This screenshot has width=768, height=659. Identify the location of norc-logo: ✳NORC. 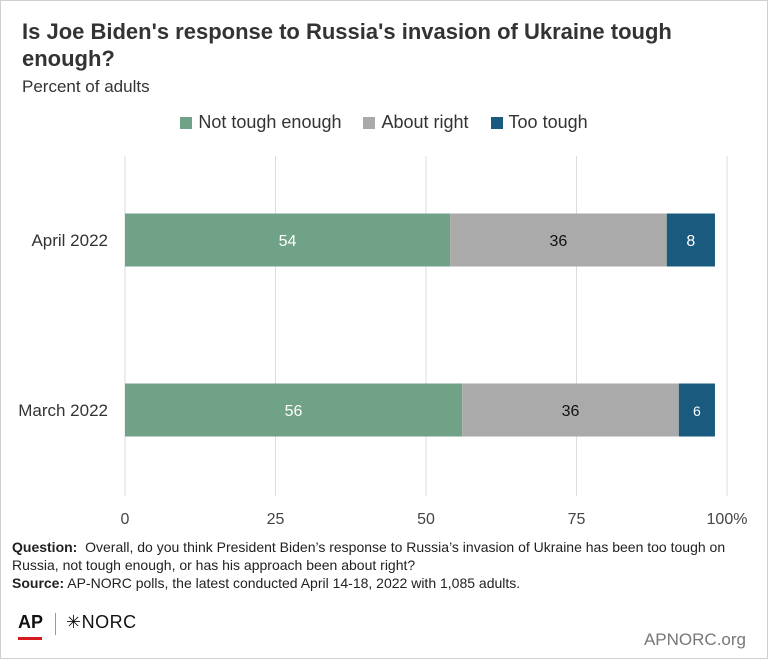
(101, 622).